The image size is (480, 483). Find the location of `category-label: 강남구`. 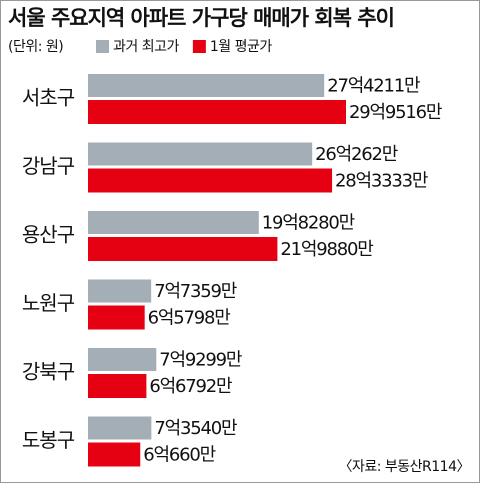

category-label: 강남구 is located at coordinates (48, 166).